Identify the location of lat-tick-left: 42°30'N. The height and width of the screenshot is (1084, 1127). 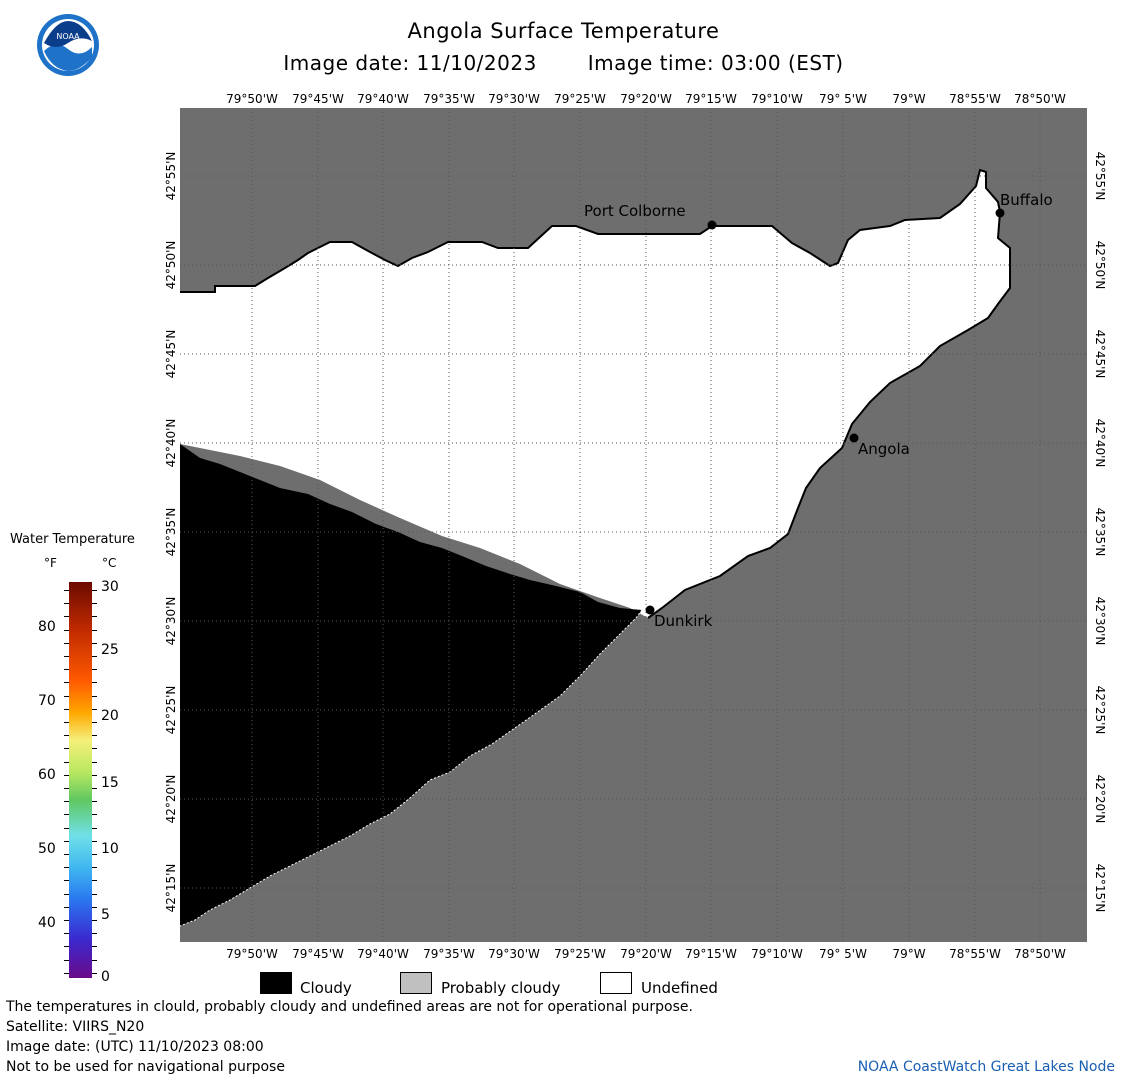
(171, 621).